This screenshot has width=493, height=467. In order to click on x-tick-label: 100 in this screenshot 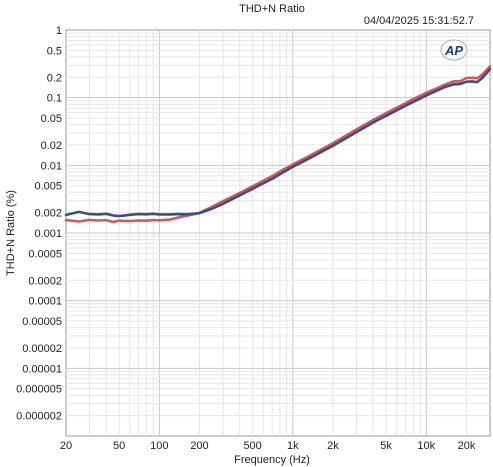, I will do `click(159, 446)`.